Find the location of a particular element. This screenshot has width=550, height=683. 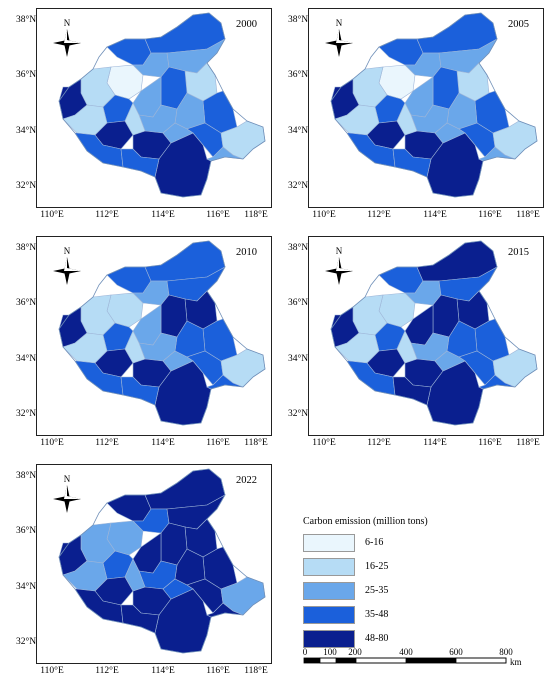

scale-unit: km is located at coordinates (516, 662).